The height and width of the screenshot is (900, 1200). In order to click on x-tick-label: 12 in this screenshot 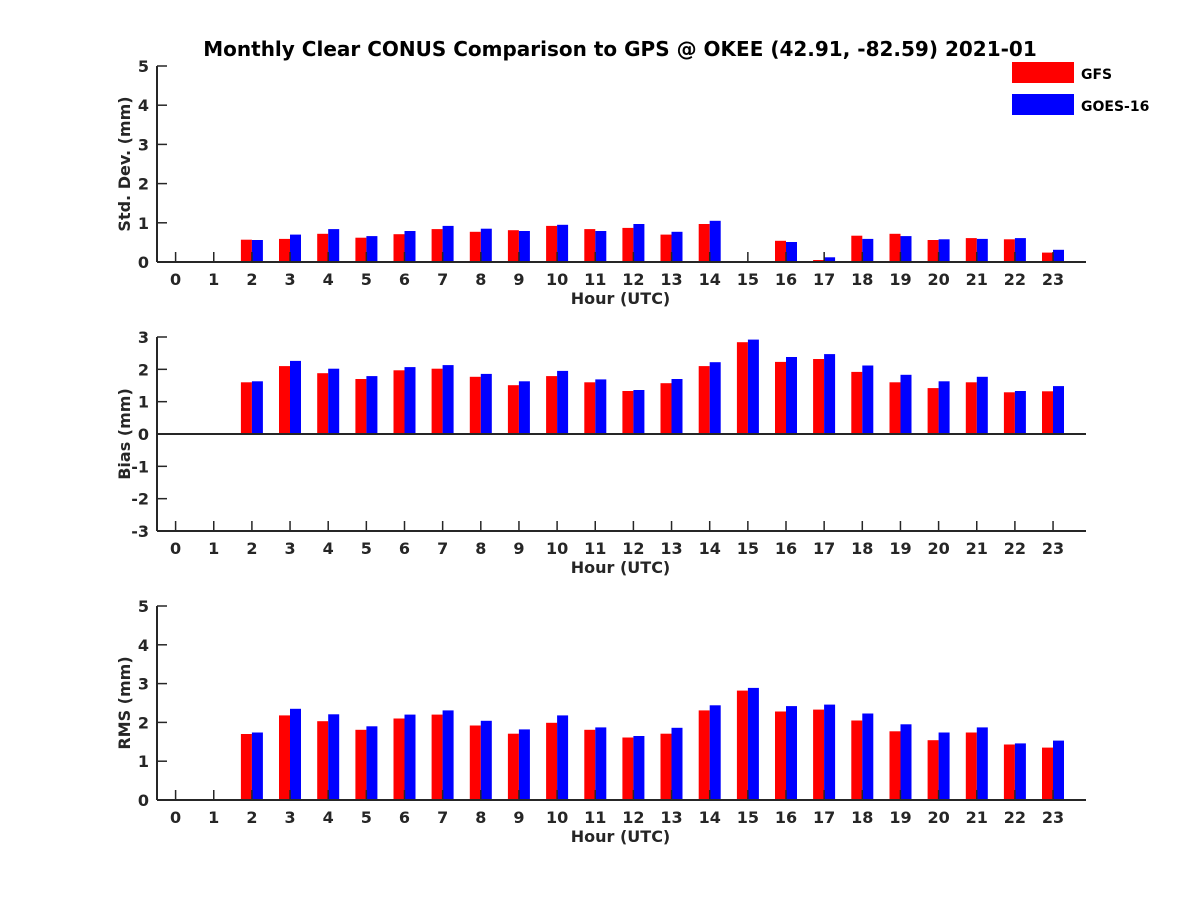, I will do `click(633, 279)`.